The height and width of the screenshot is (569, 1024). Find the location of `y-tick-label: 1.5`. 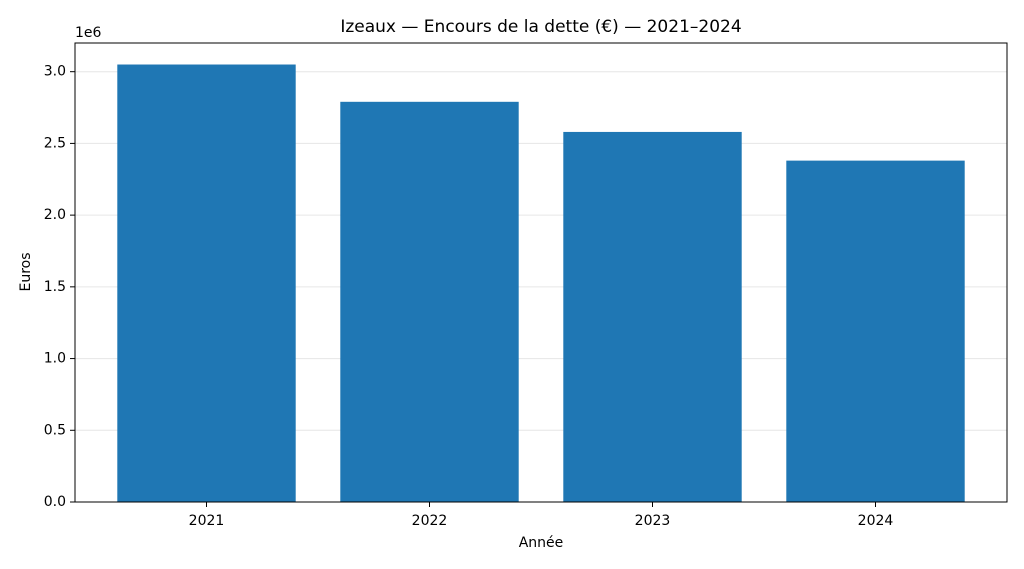

y-tick-label: 1.5 is located at coordinates (55, 287).